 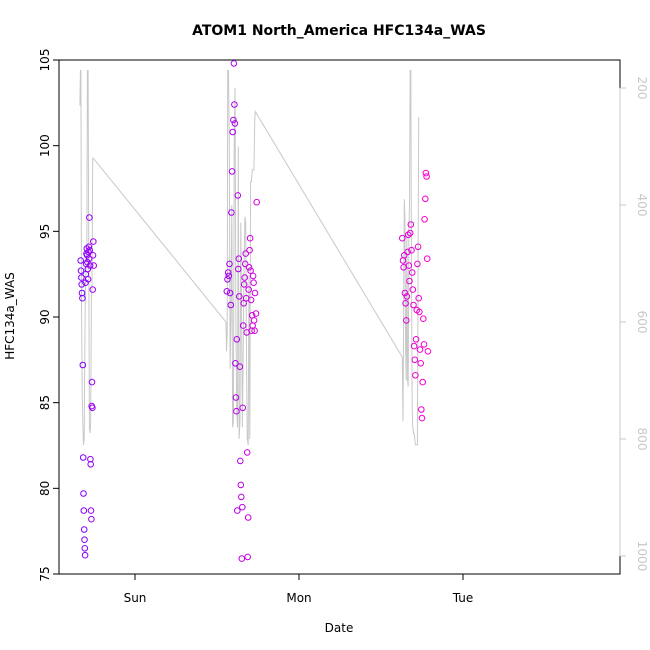 What do you see at coordinates (463, 598) in the screenshot?
I see `x-tick-label: Tue` at bounding box center [463, 598].